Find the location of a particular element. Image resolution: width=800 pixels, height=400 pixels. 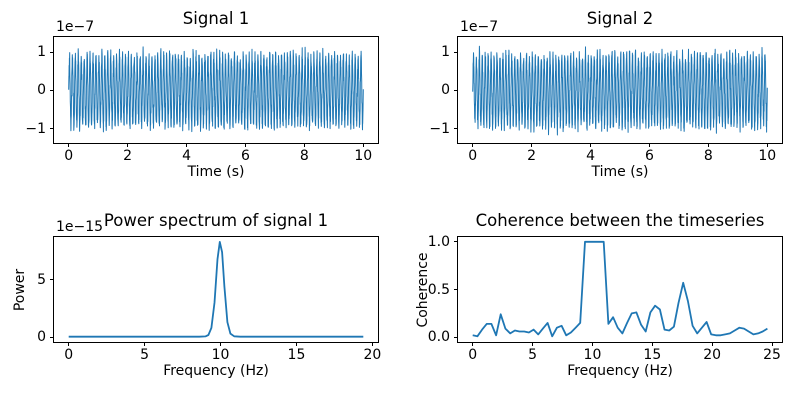

y-axis-offset-signal-2: 1e−7 is located at coordinates (479, 27).